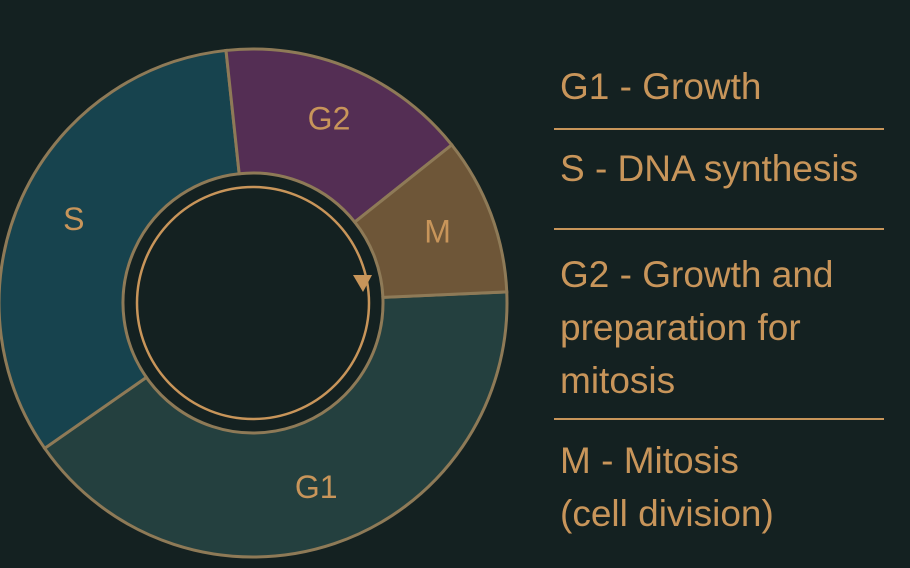 Image resolution: width=910 pixels, height=568 pixels. Describe the element at coordinates (437, 231) in the screenshot. I see `segment-label-m: M` at that location.